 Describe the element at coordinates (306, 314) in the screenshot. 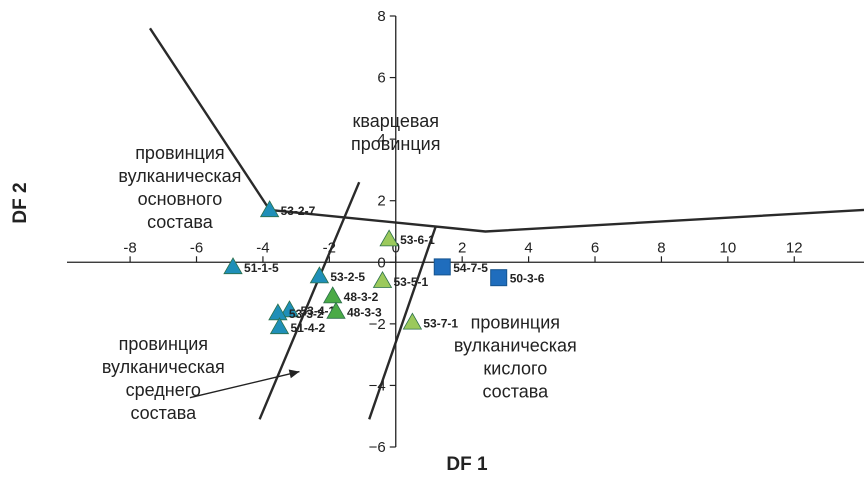

I see `point-label: 53-3-2` at that location.